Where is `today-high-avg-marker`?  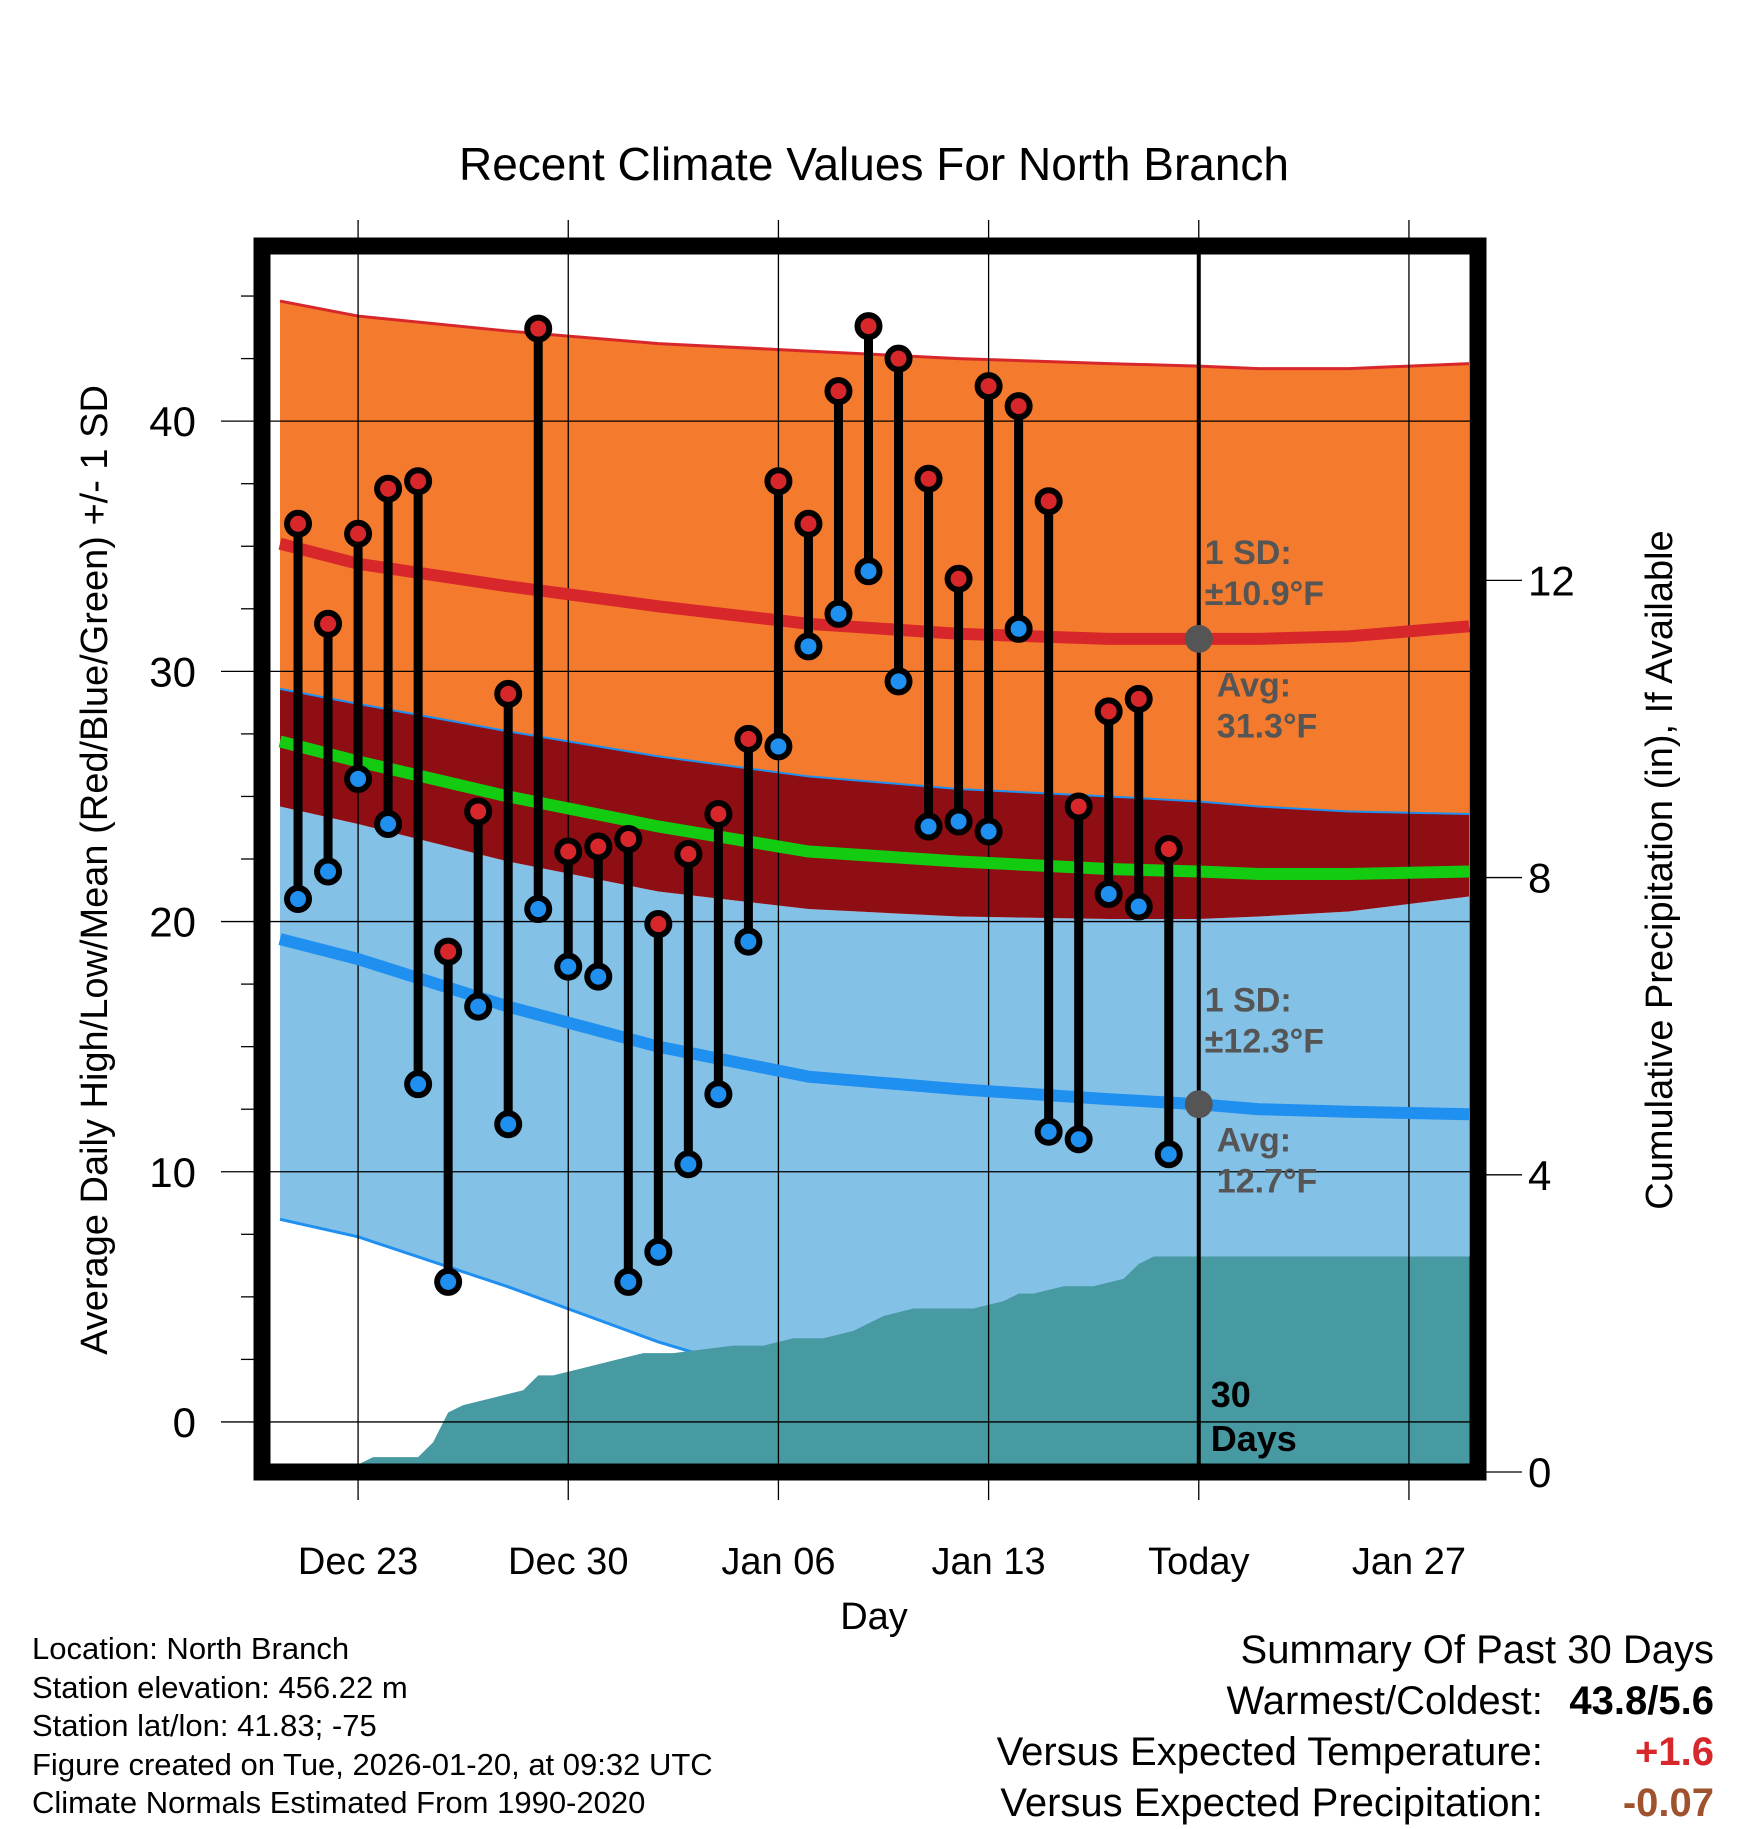
today-high-avg-marker is located at coordinates (1198, 638).